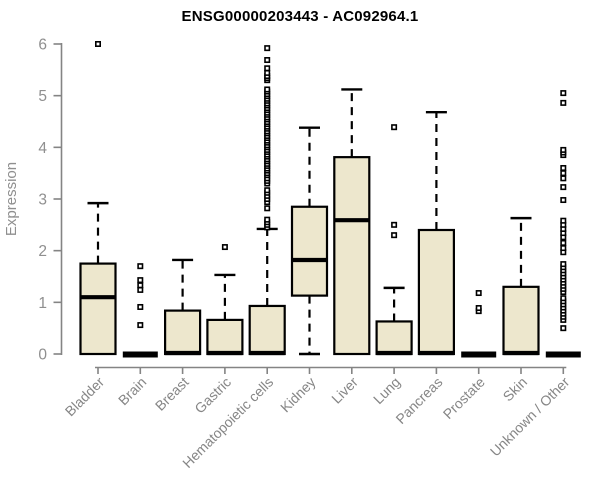 This screenshot has width=600, height=500. I want to click on y-tick-label: 4, so click(42, 148).